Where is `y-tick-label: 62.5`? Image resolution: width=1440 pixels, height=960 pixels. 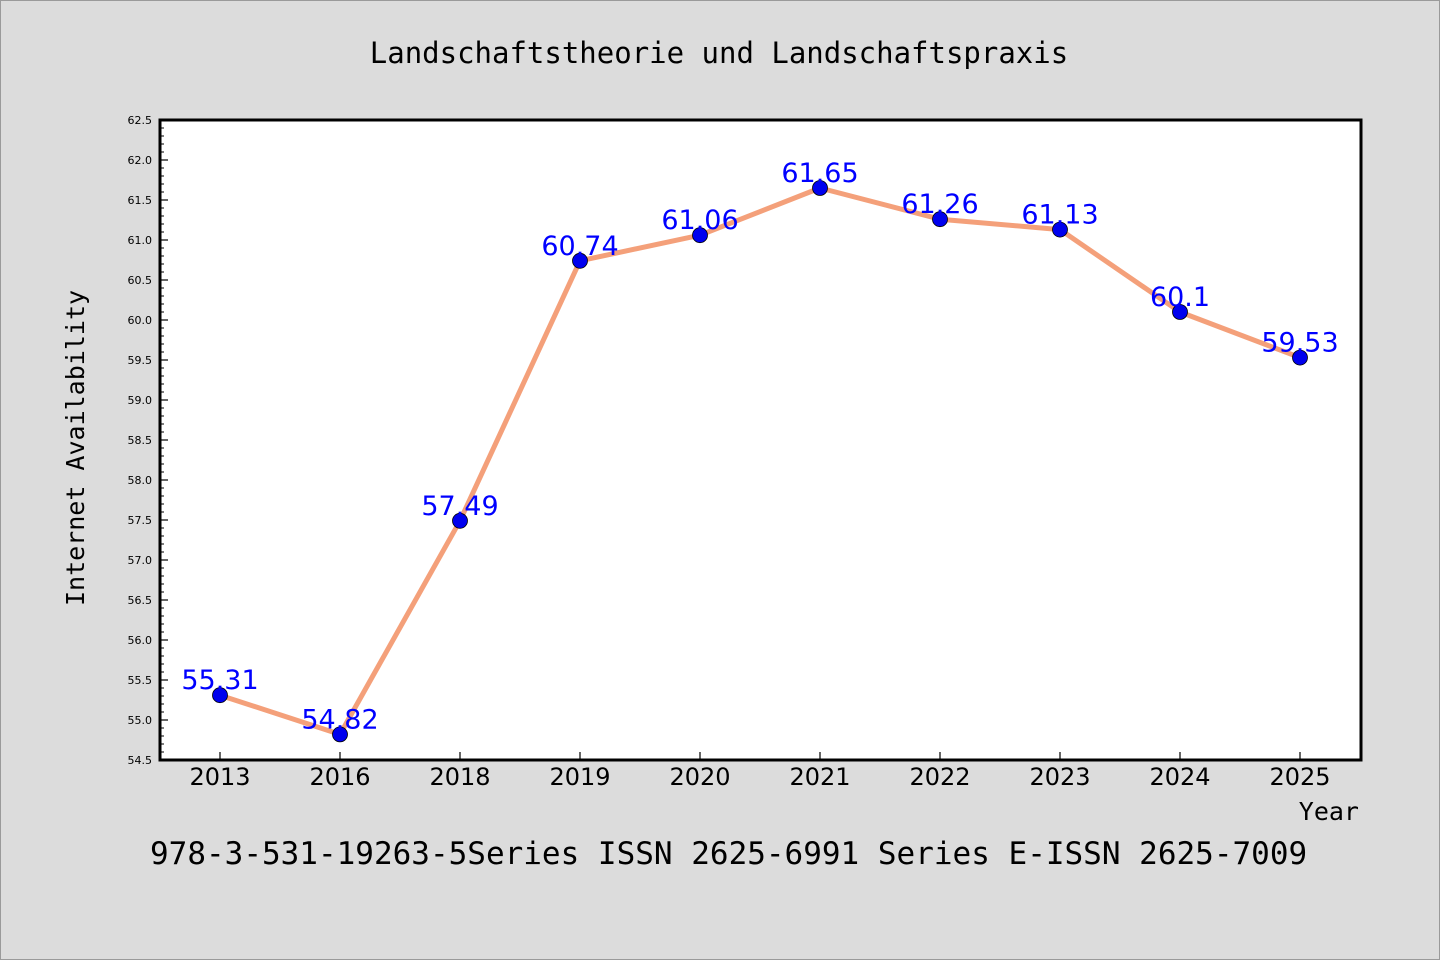
y-tick-label: 62.5 is located at coordinates (140, 120).